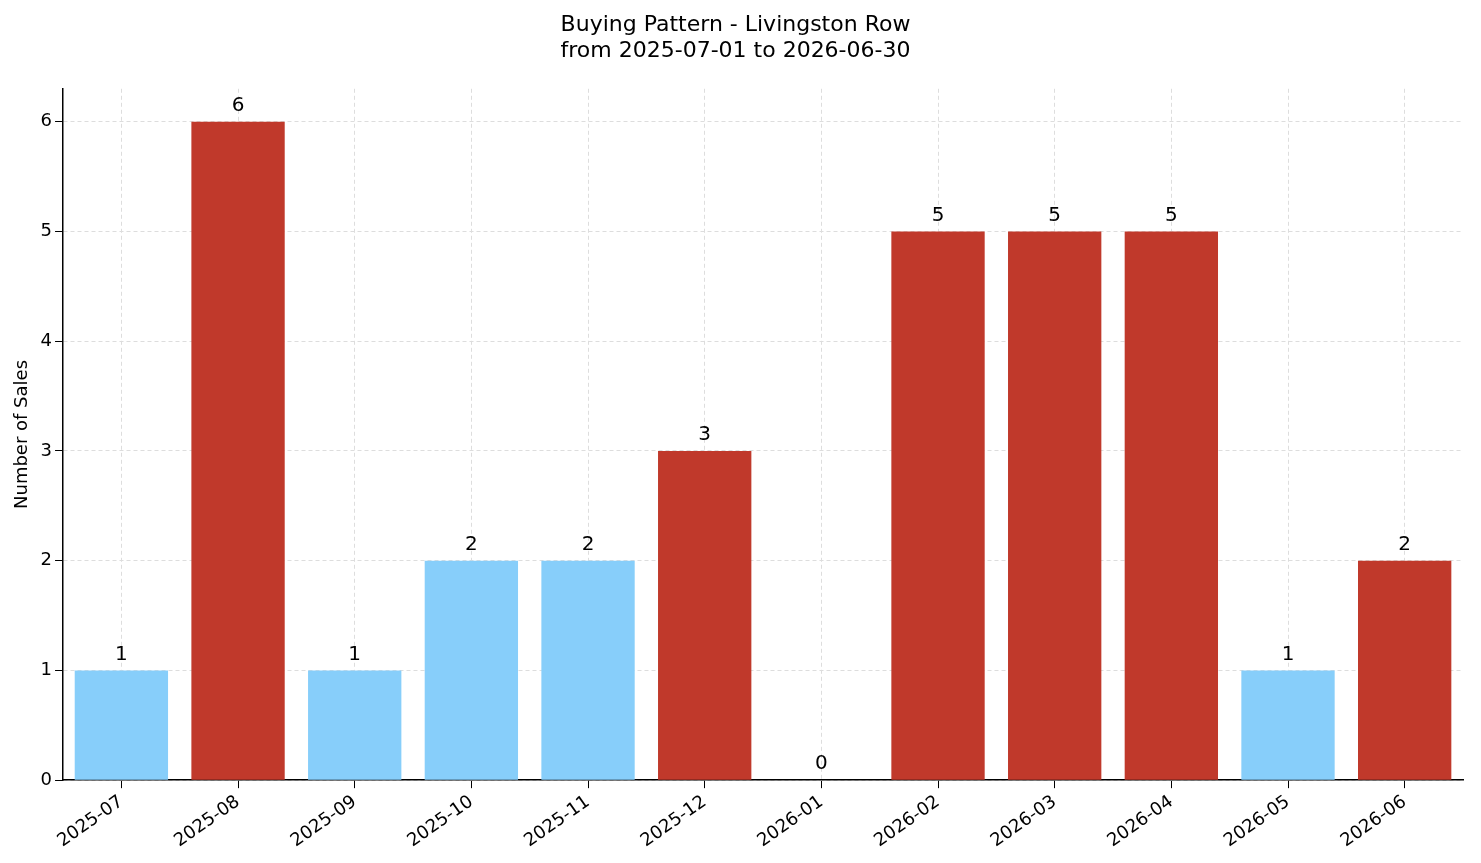 This screenshot has width=1481, height=863. Describe the element at coordinates (46, 669) in the screenshot. I see `y-tick-label: 1` at that location.